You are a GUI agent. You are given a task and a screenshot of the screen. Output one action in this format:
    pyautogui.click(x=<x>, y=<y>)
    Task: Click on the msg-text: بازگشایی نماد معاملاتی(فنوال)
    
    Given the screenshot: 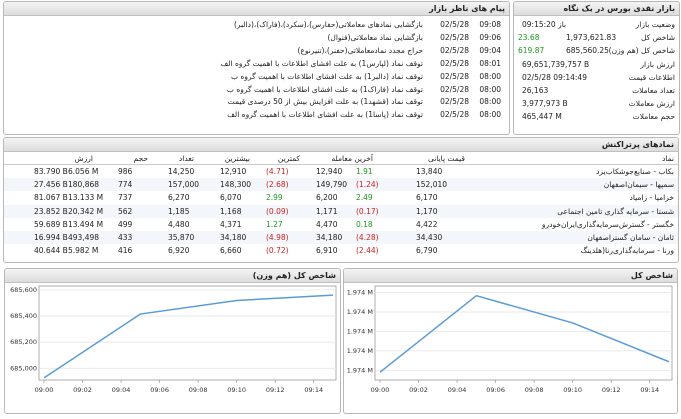 What is the action you would take?
    pyautogui.click(x=375, y=37)
    